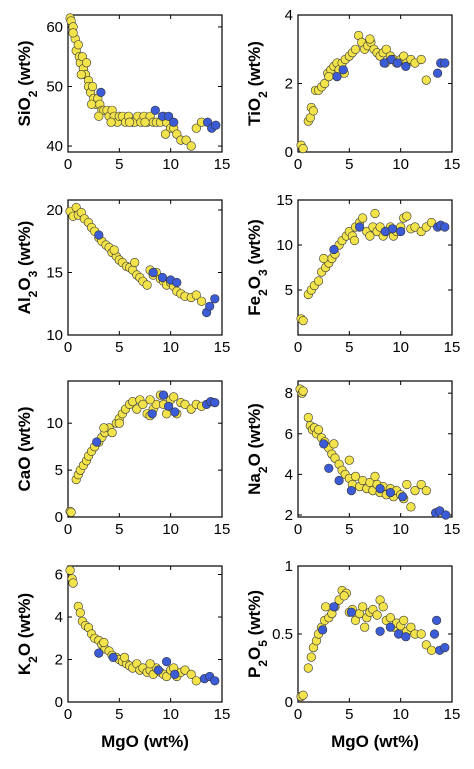 The image size is (474, 769). Describe the element at coordinates (54, 27) in the screenshot. I see `y-tick-label: 60` at that location.